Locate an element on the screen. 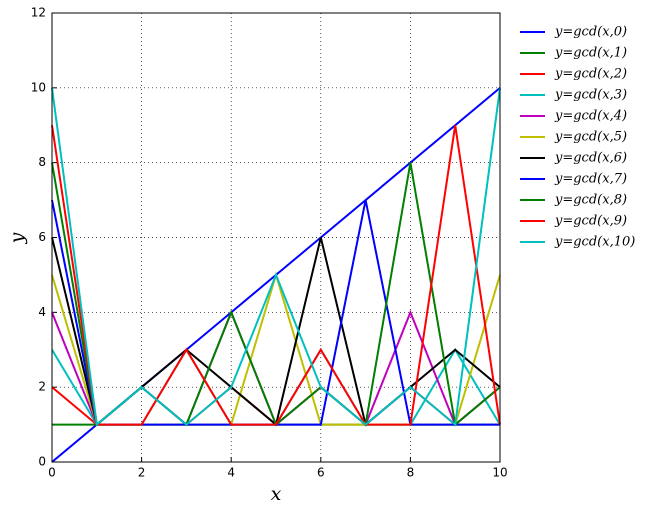  x-tick-label: 0 is located at coordinates (52, 473).